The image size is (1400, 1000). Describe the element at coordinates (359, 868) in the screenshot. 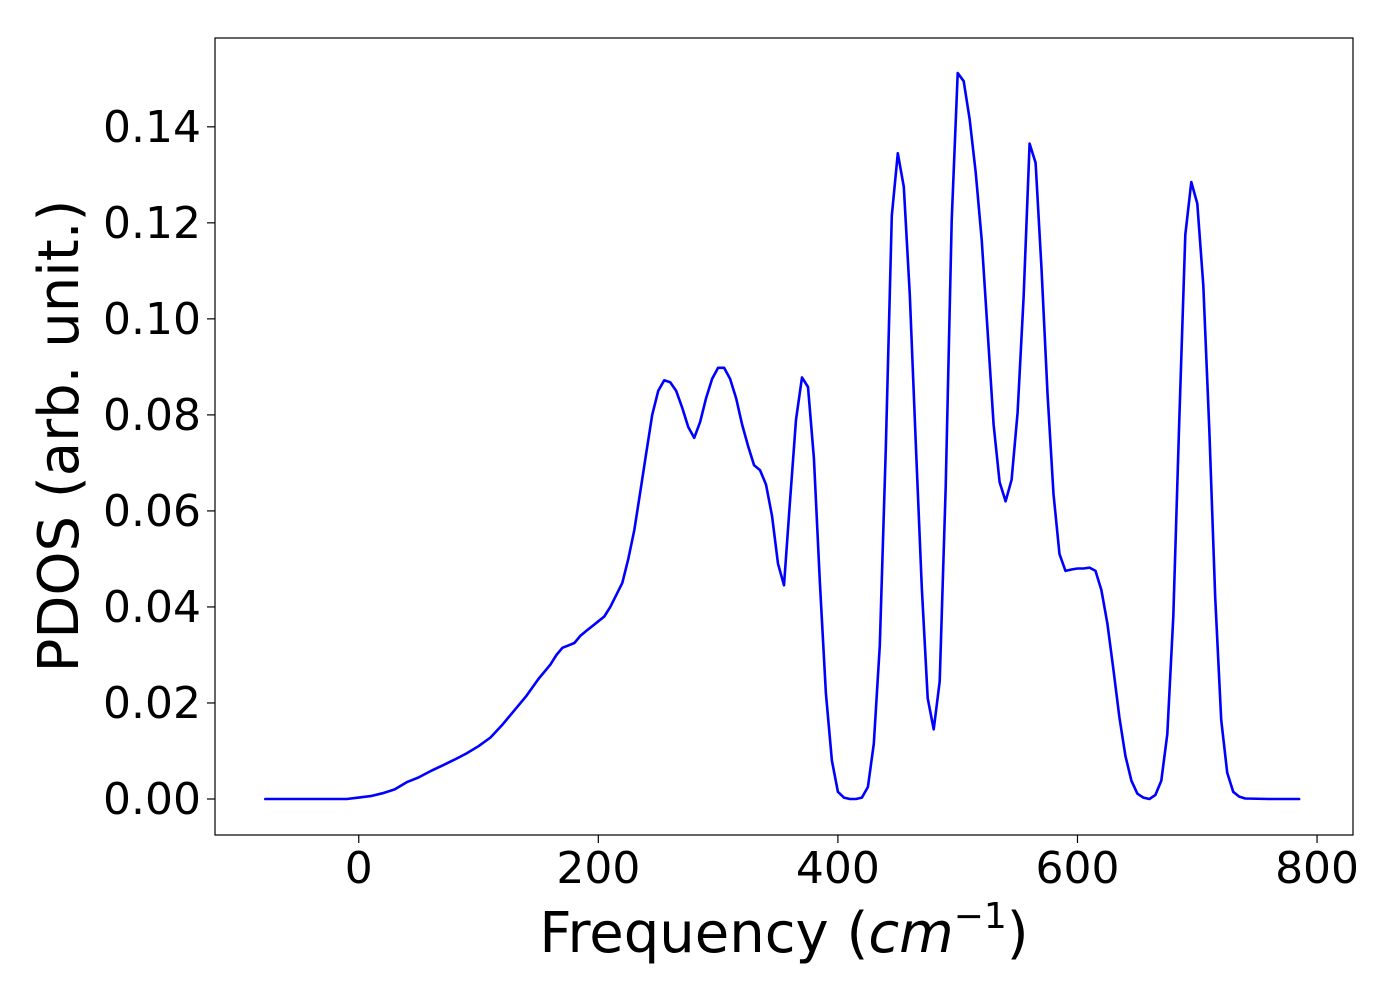

I see `x-tick-label: 0` at that location.